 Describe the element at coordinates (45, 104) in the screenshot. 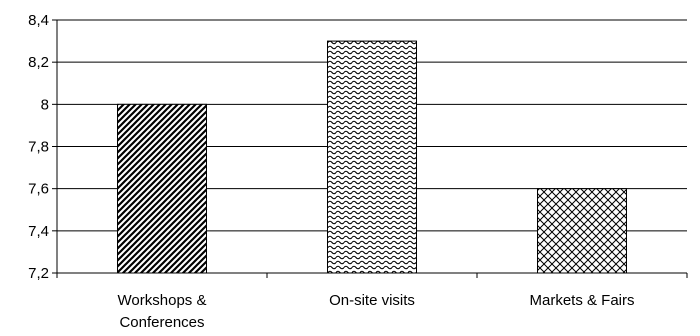

I see `y-tick-label: 8` at that location.